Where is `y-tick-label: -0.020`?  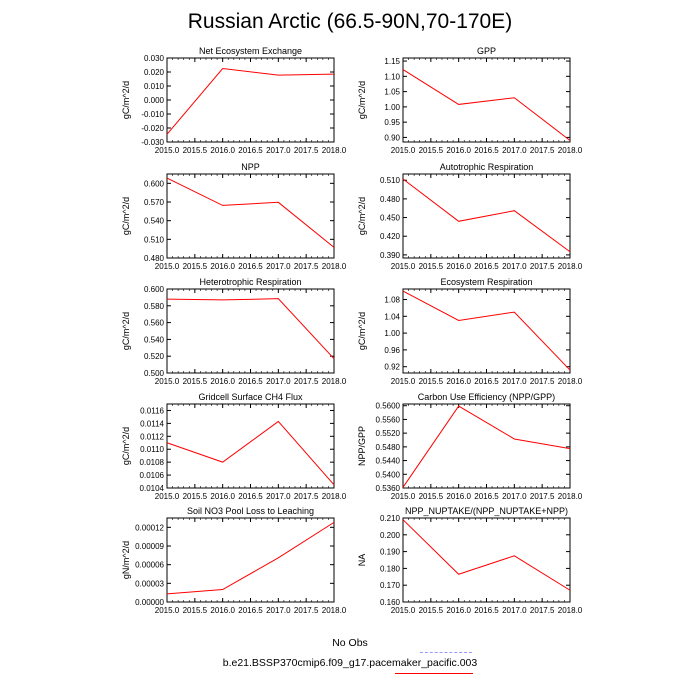 y-tick-label: -0.020 is located at coordinates (152, 128).